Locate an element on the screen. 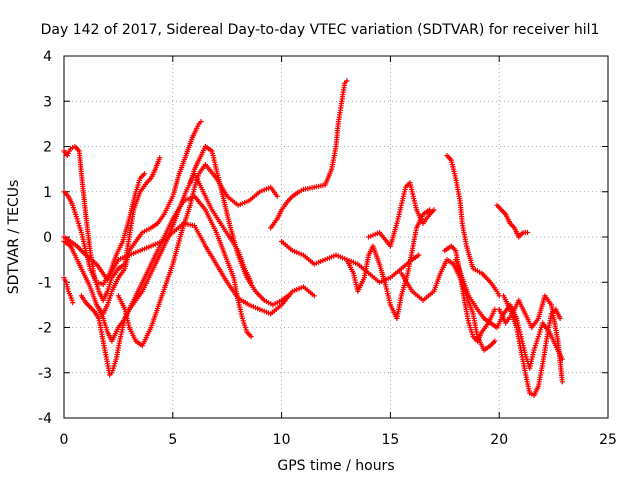 Image resolution: width=640 pixels, height=480 pixels. y-tick-label: 3 is located at coordinates (47, 102).